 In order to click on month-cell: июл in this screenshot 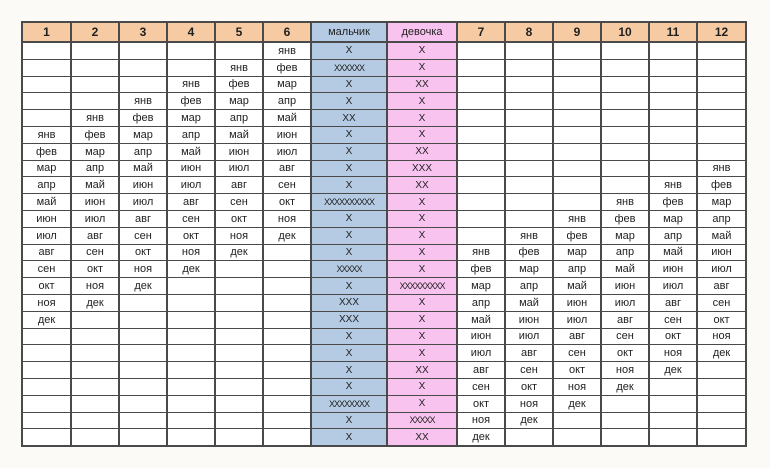, I will do `click(143, 202)`.